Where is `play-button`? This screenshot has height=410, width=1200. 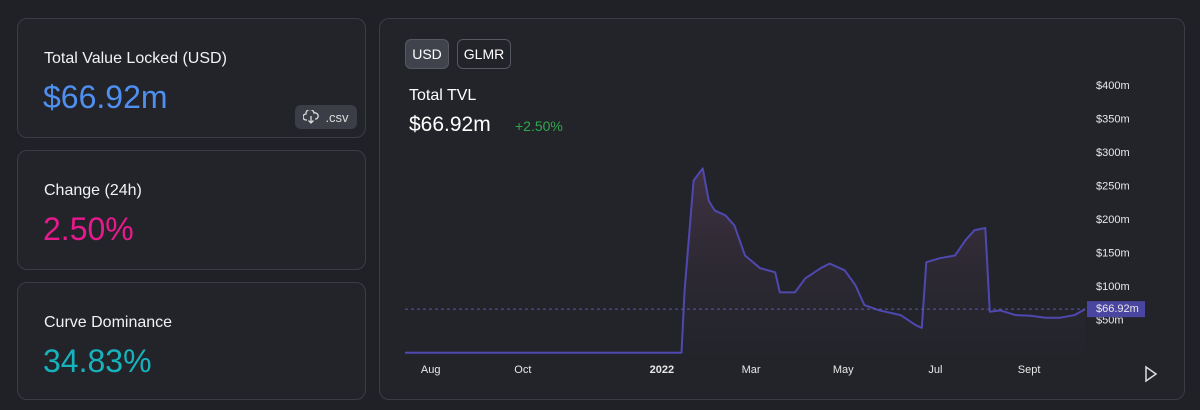 play-button is located at coordinates (1151, 374).